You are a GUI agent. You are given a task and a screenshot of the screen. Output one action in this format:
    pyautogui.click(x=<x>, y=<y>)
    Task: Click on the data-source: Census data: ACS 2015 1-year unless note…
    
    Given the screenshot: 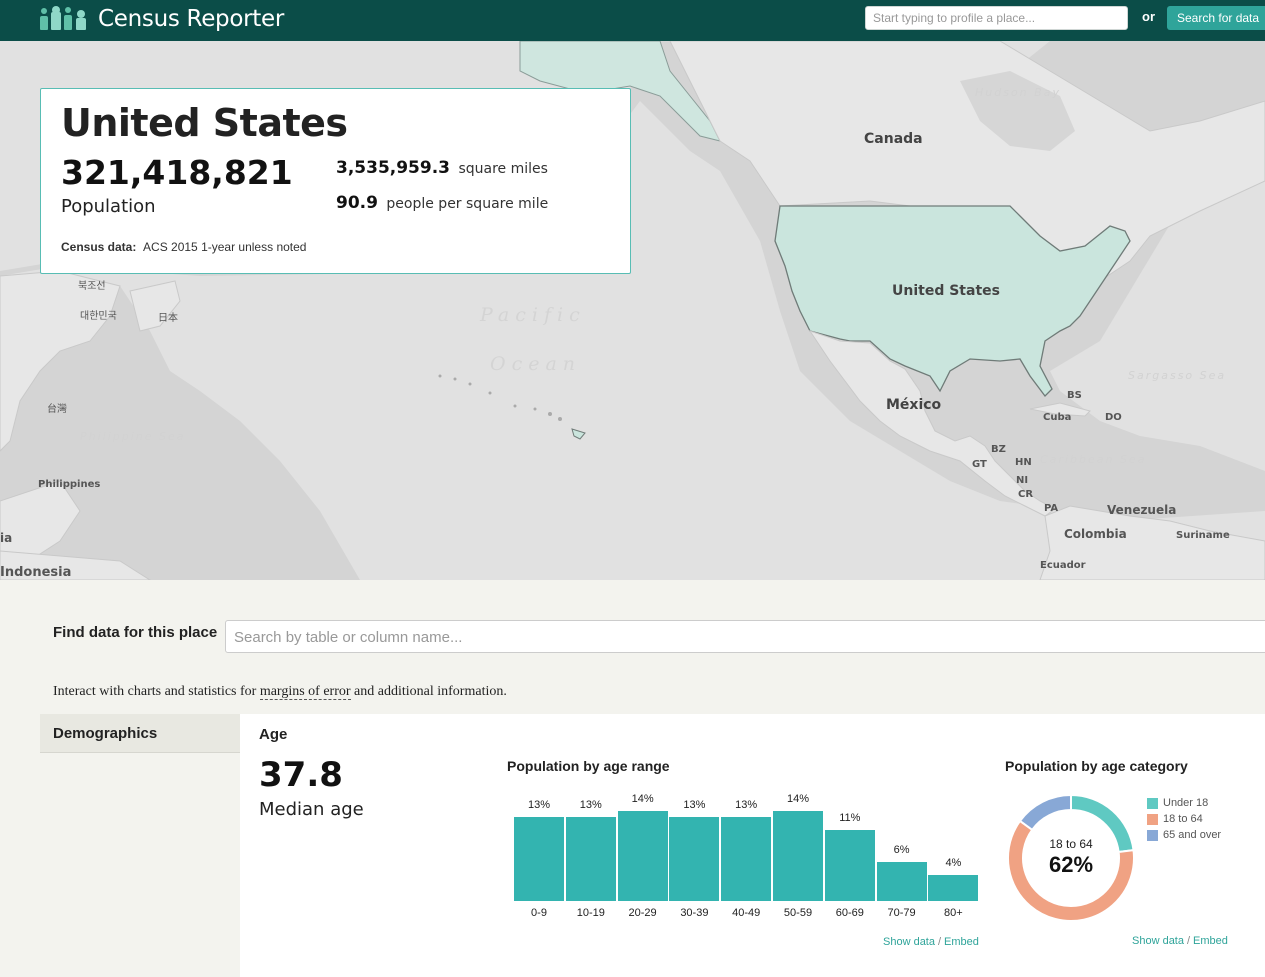 What is the action you would take?
    pyautogui.click(x=183, y=247)
    